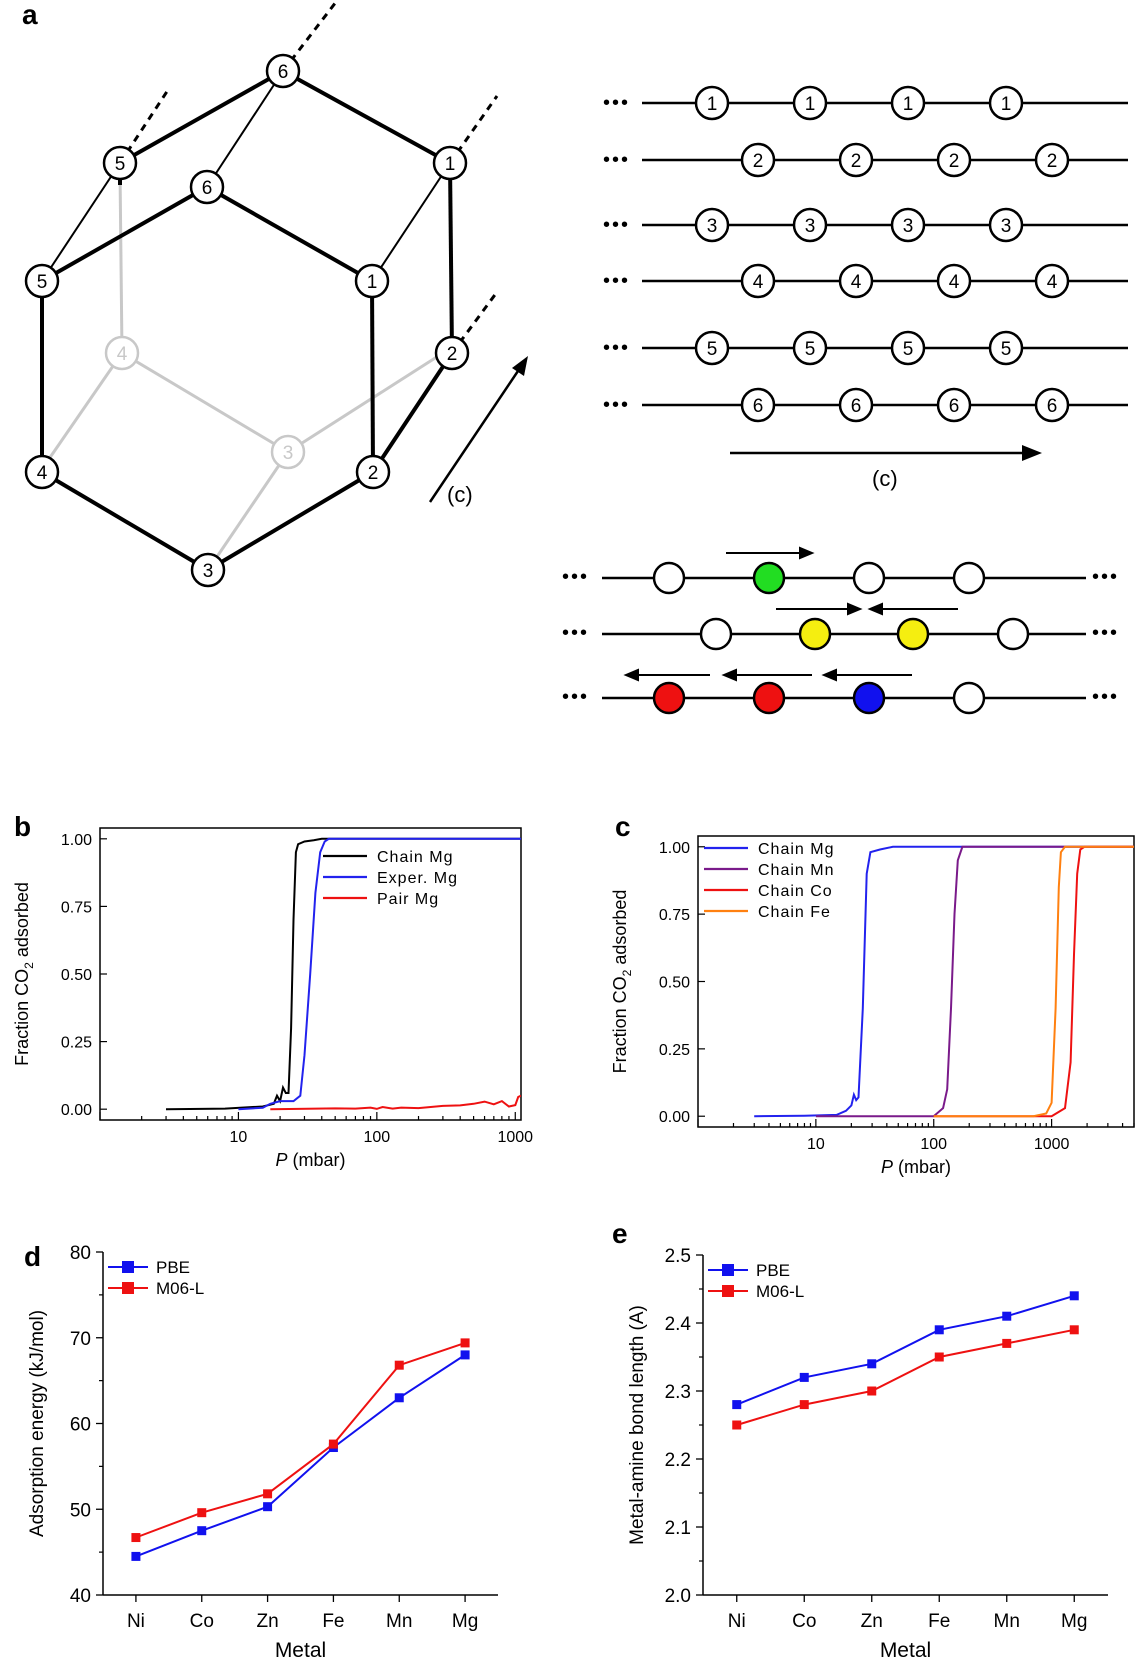 The height and width of the screenshot is (1667, 1139). I want to click on x-tick-label: Ni, so click(136, 1621).